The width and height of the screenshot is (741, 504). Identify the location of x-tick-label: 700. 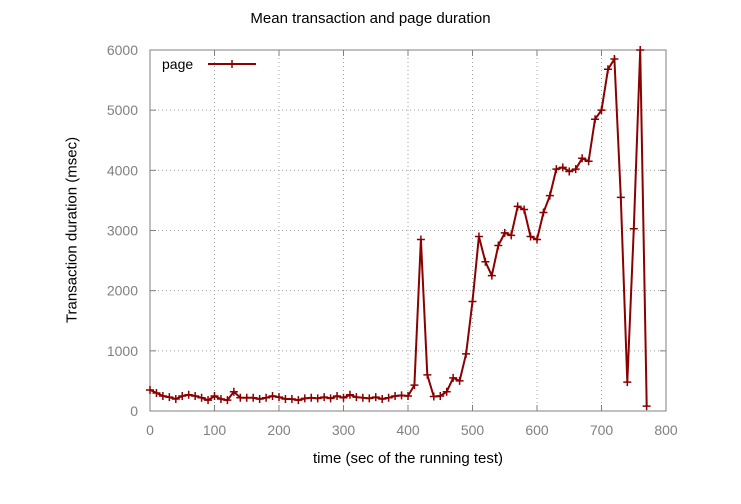
(602, 430).